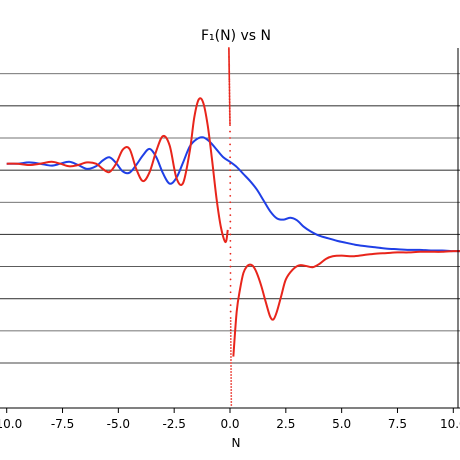 This screenshot has width=460, height=460. What do you see at coordinates (236, 443) in the screenshot?
I see `x-axis-label: N` at bounding box center [236, 443].